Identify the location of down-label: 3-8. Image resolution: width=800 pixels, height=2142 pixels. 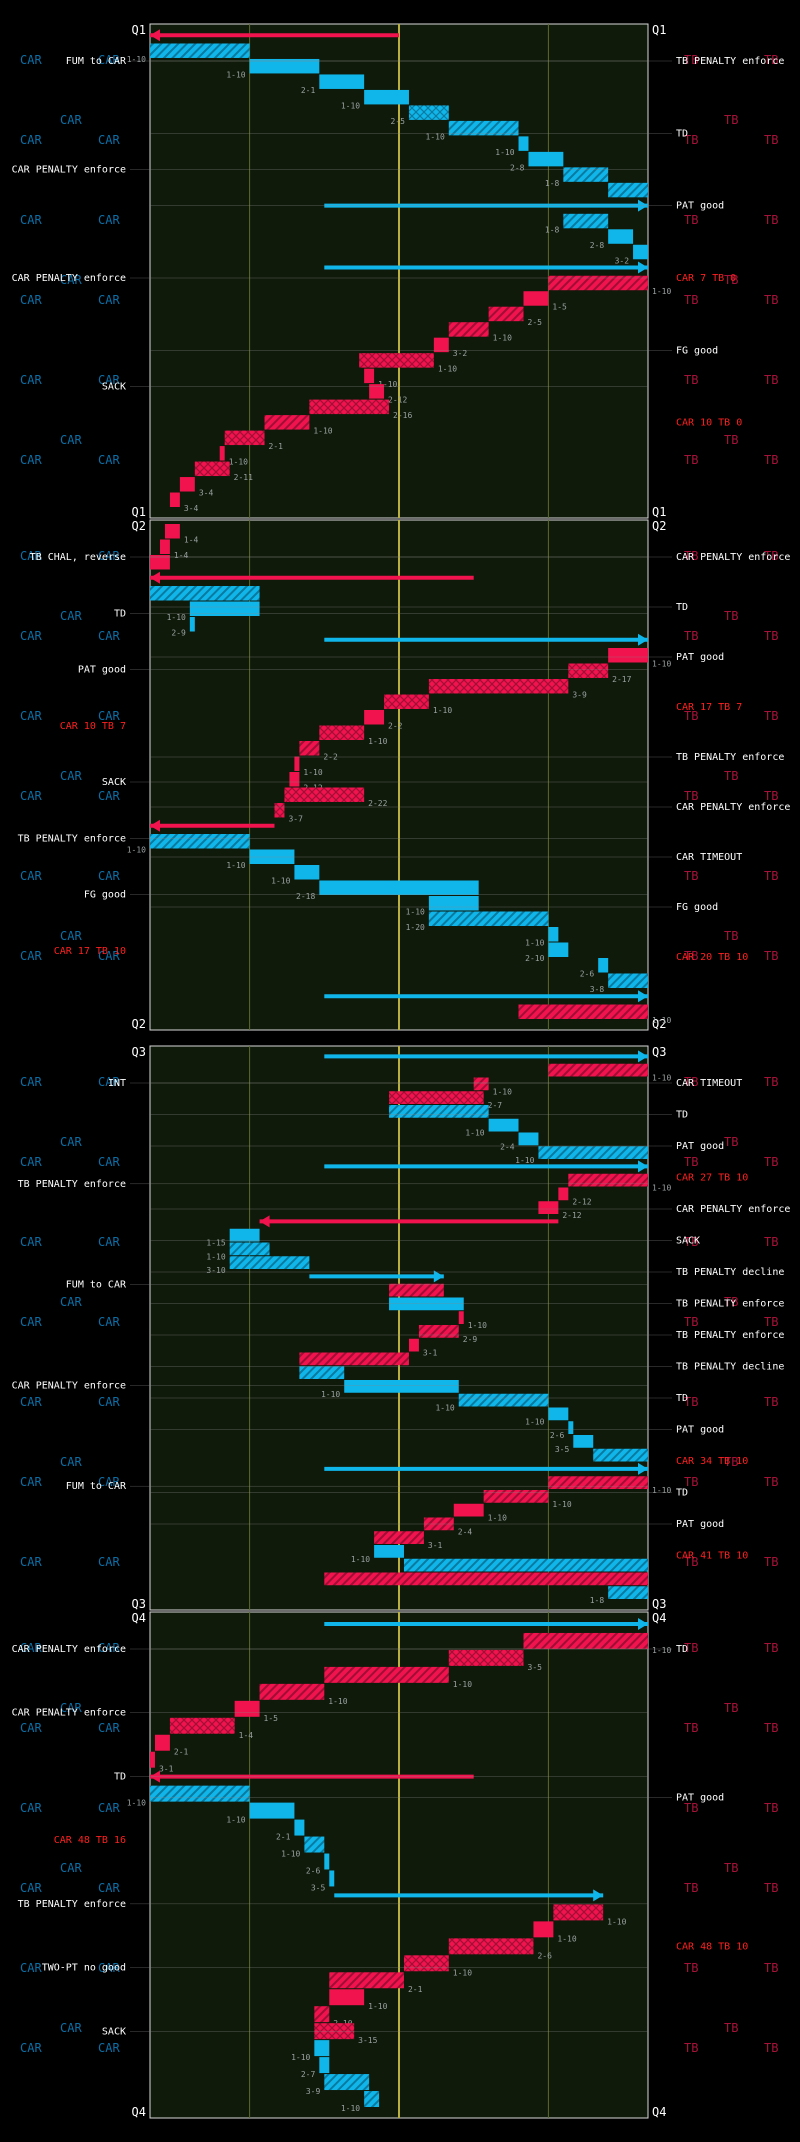
(597, 989).